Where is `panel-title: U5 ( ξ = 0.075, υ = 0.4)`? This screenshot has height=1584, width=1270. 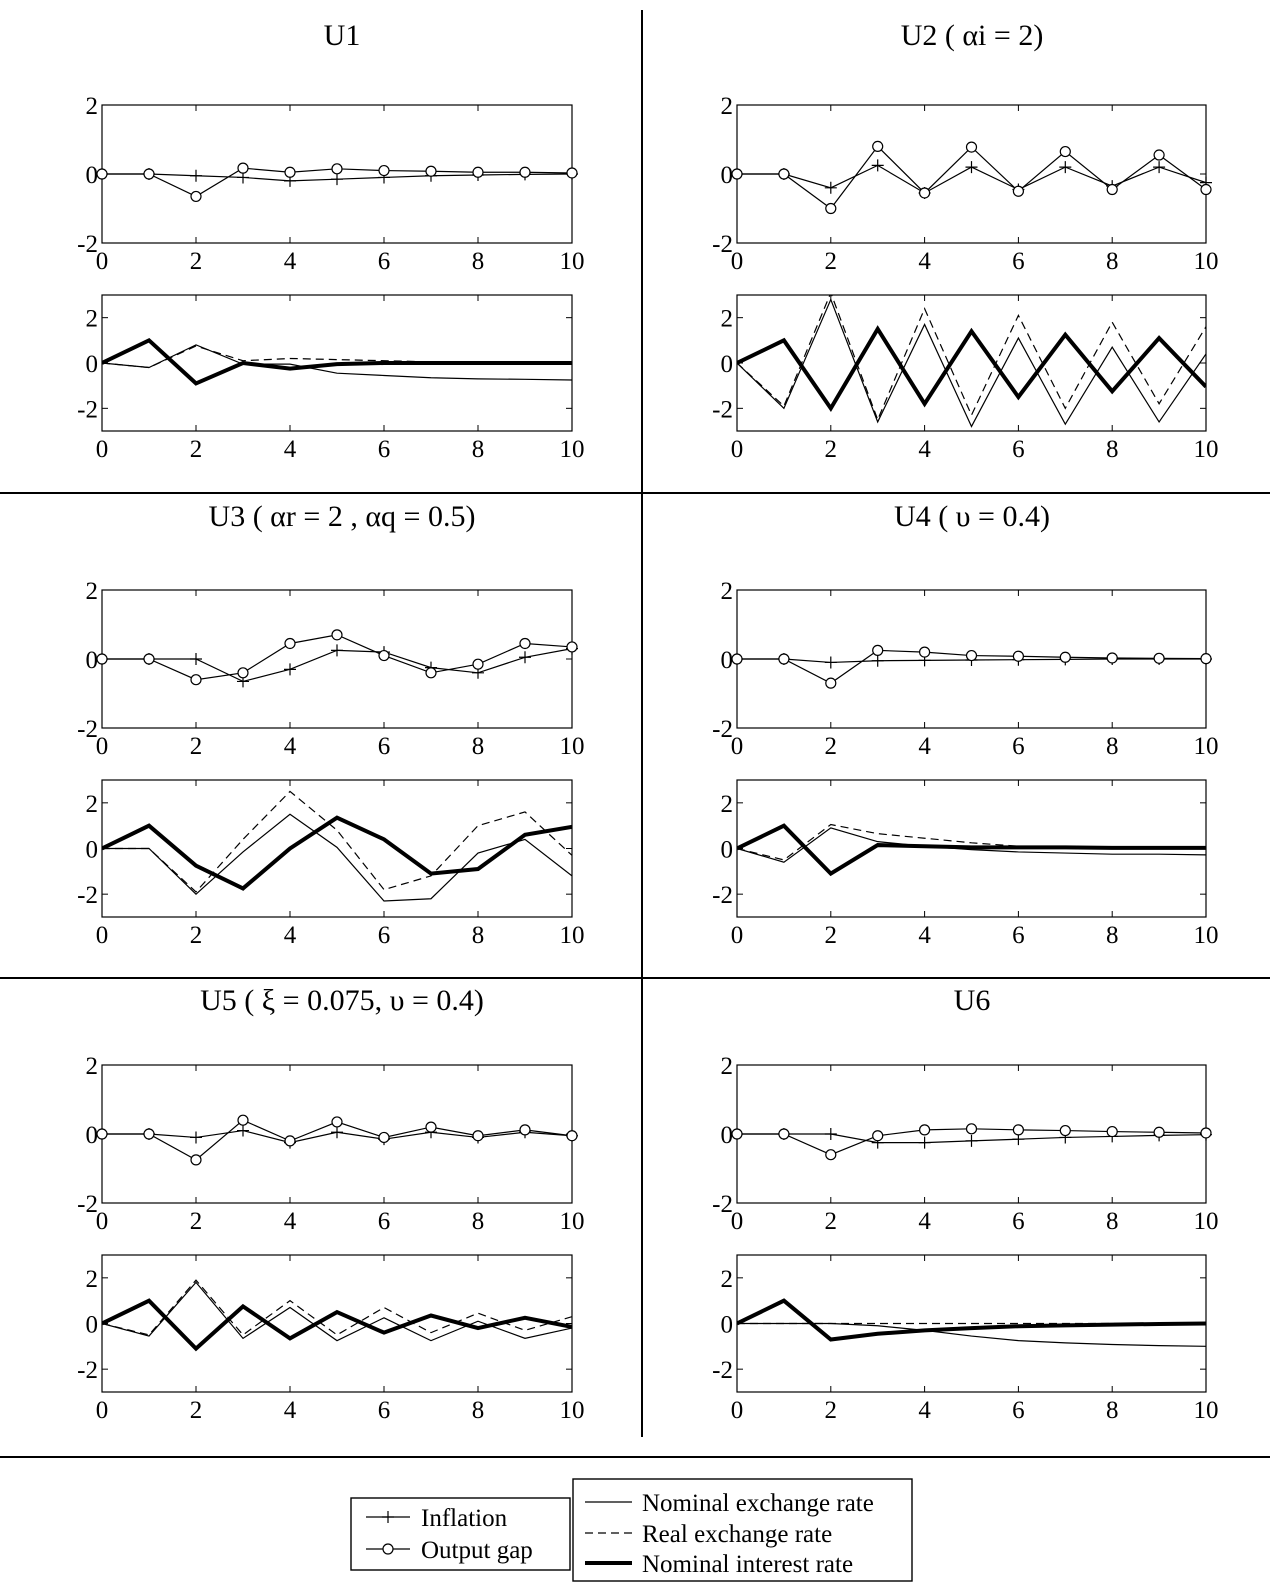
panel-title: U5 ( ξ = 0.075, υ = 0.4) is located at coordinates (342, 1000).